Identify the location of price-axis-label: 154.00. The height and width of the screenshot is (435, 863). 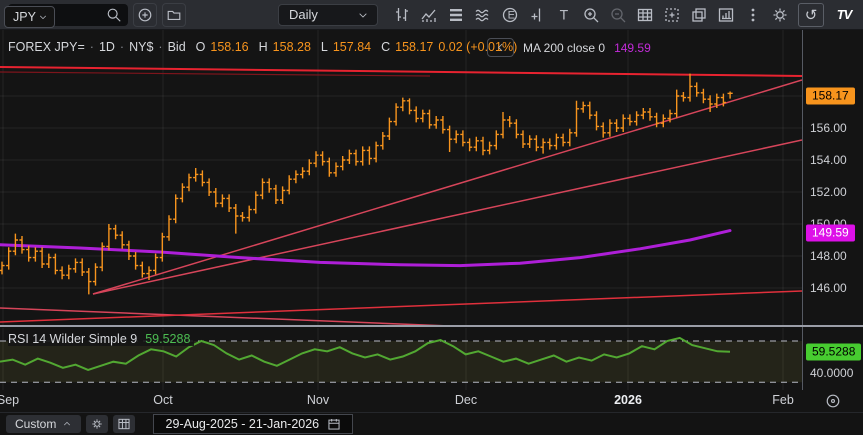
(828, 160).